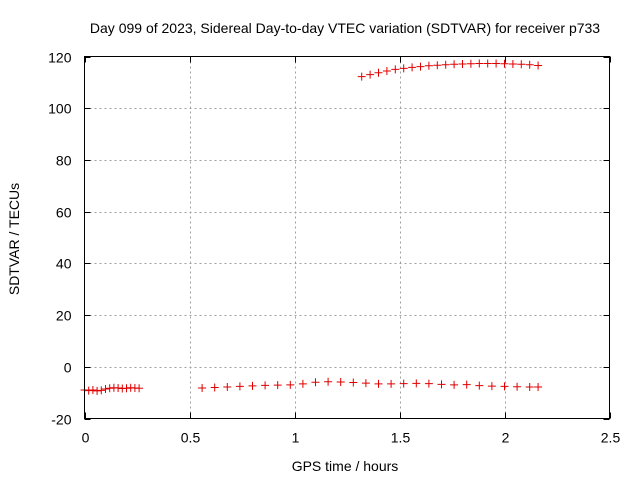  What do you see at coordinates (64, 161) in the screenshot?
I see `y-tick-label: 80` at bounding box center [64, 161].